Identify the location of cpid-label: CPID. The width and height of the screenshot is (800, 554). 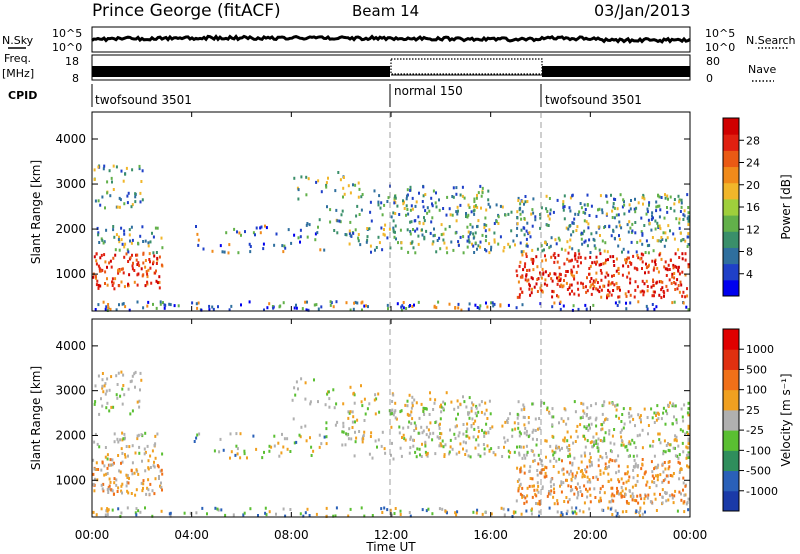
(22, 95).